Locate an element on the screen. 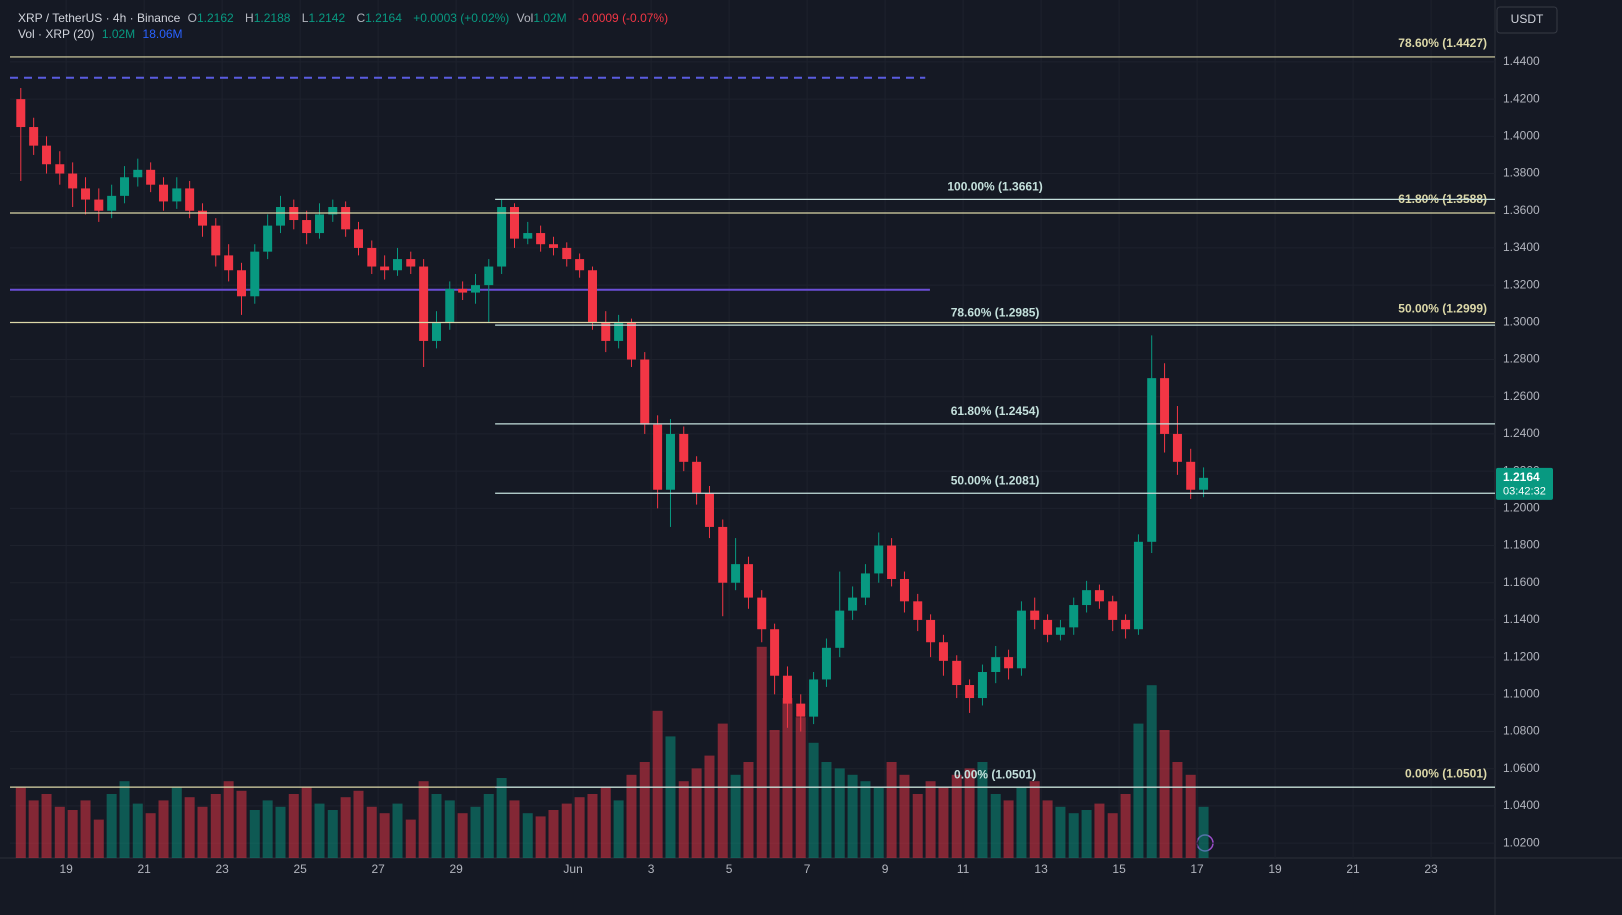  x-tick-label: 23 is located at coordinates (1431, 869).